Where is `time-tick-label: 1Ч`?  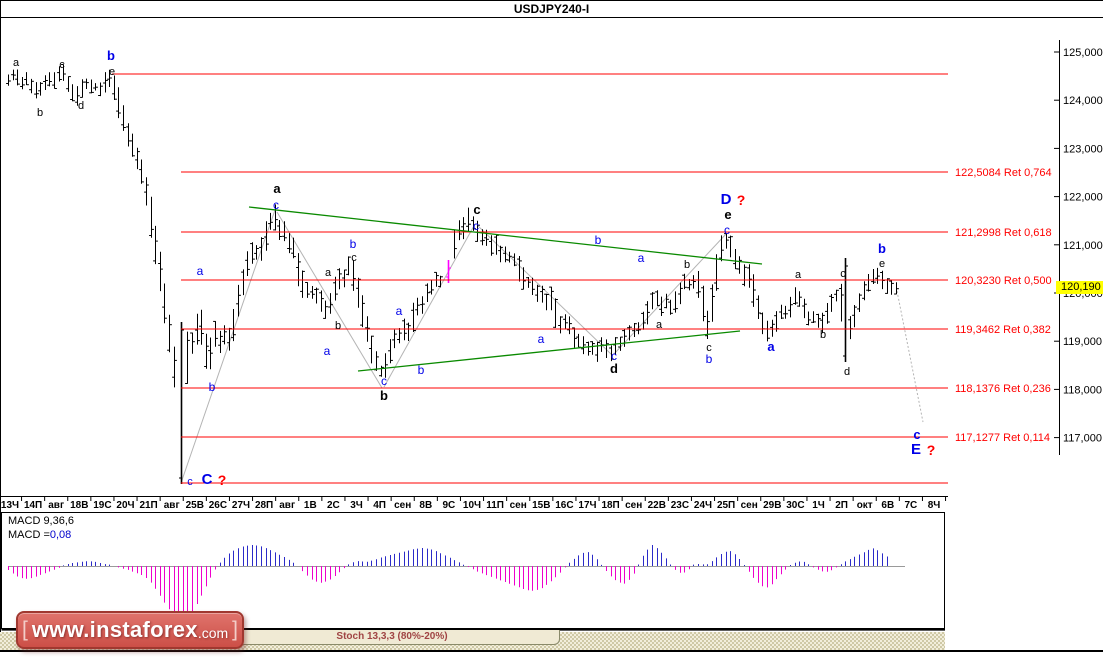 time-tick-label: 1Ч is located at coordinates (818, 505).